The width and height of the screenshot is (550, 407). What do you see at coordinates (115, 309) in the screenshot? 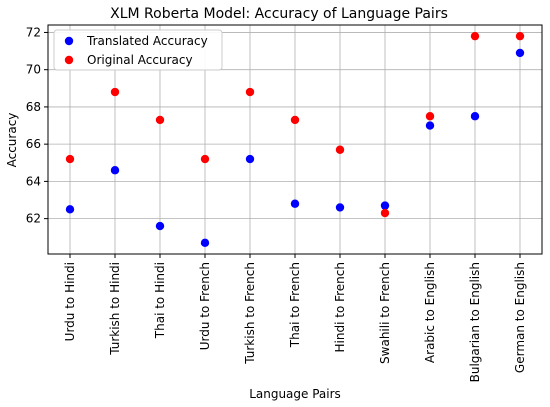
I see `x-tick-label: Turkish to Hindi` at bounding box center [115, 309].